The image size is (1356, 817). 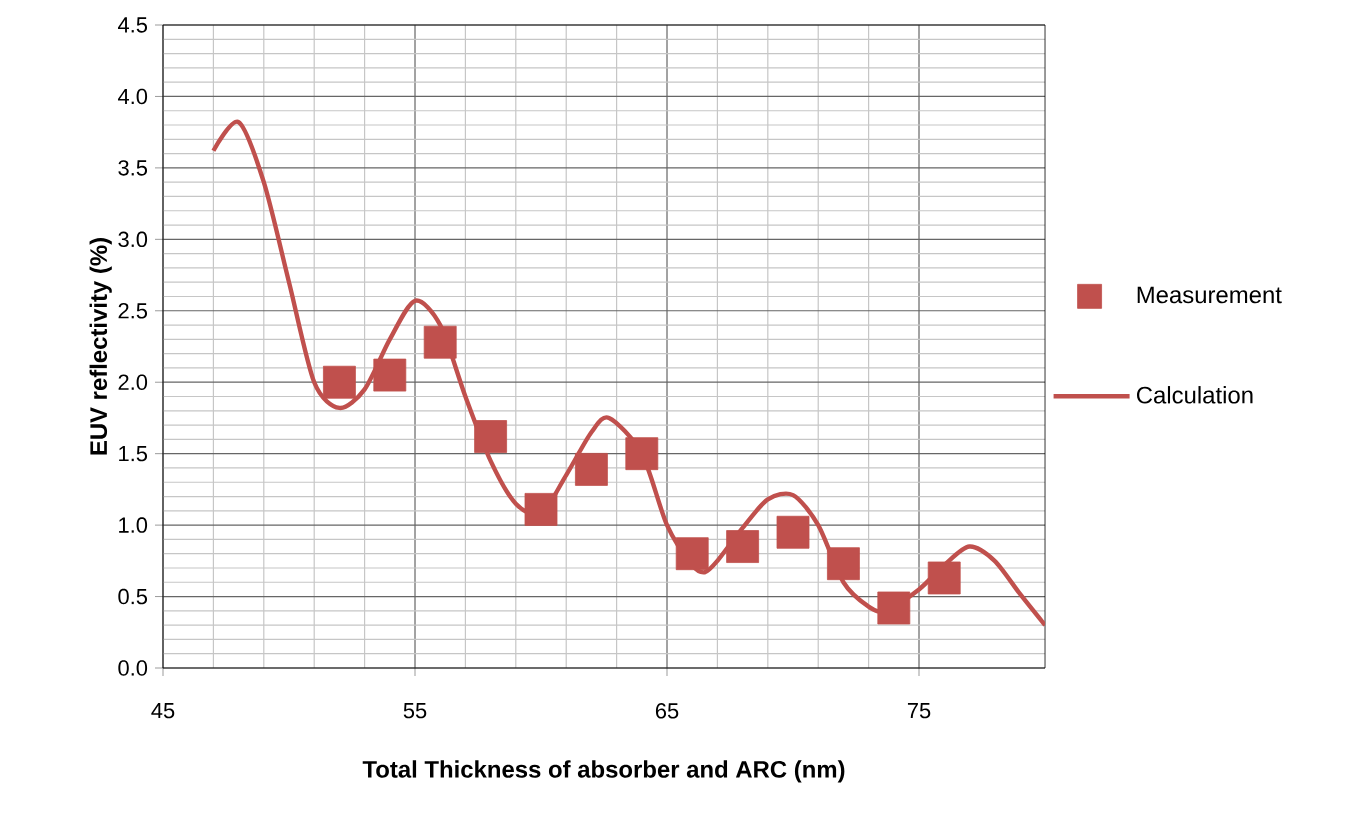 I want to click on y-tick-label: 1.0, so click(x=133, y=525).